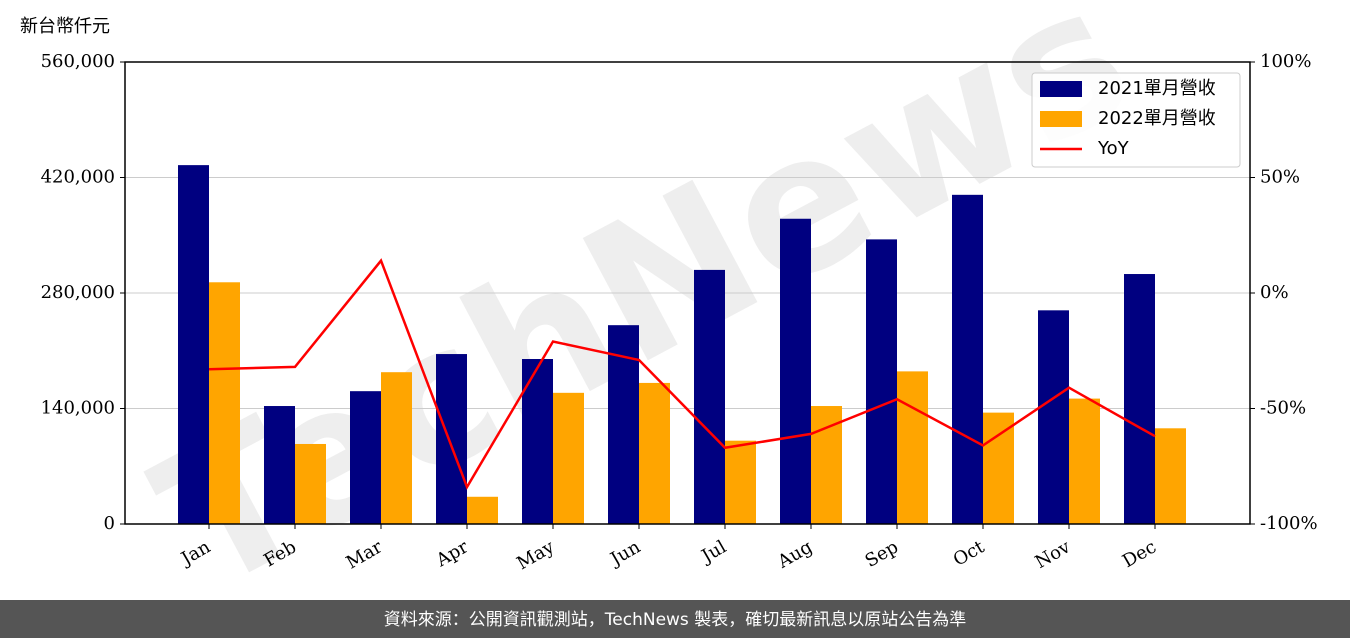 The width and height of the screenshot is (1350, 642). I want to click on y-tick-label: 560,000, so click(78, 61).